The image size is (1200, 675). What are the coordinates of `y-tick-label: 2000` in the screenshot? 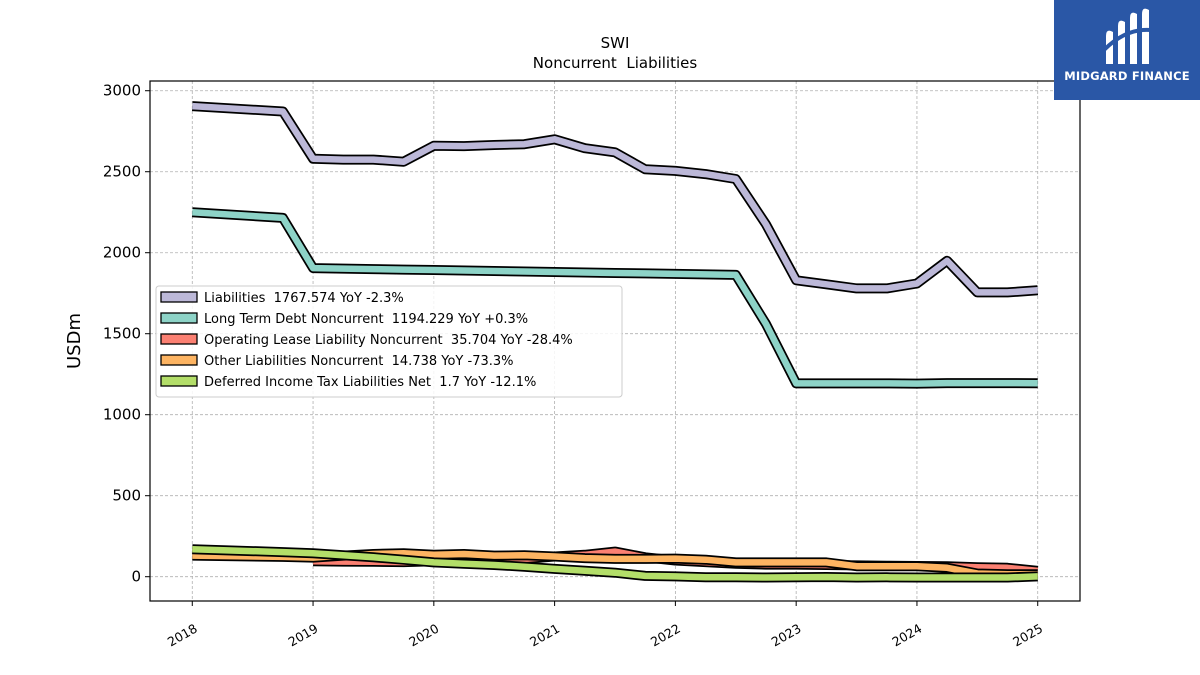 It's located at (122, 253).